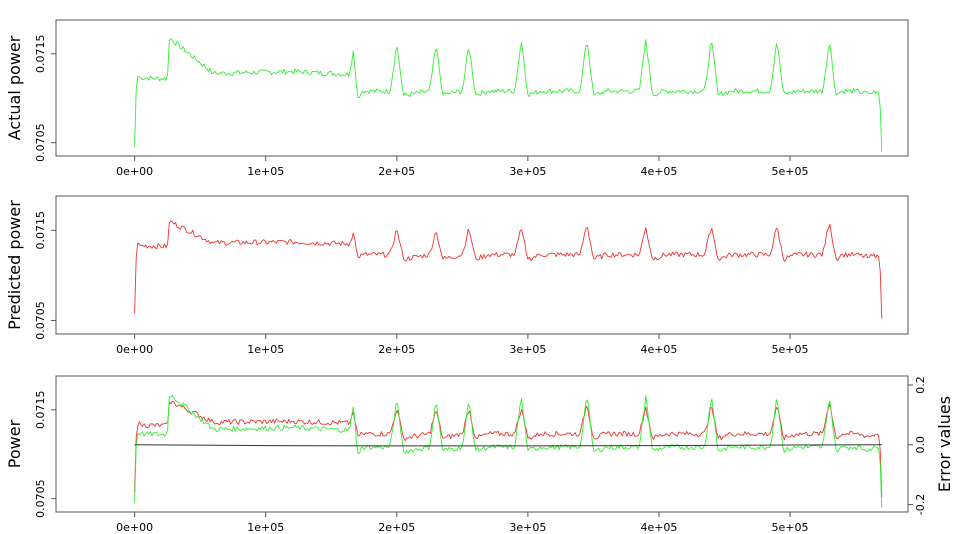 The width and height of the screenshot is (960, 534). Describe the element at coordinates (944, 444) in the screenshot. I see `secondary-y-axis-title: Error values` at that location.